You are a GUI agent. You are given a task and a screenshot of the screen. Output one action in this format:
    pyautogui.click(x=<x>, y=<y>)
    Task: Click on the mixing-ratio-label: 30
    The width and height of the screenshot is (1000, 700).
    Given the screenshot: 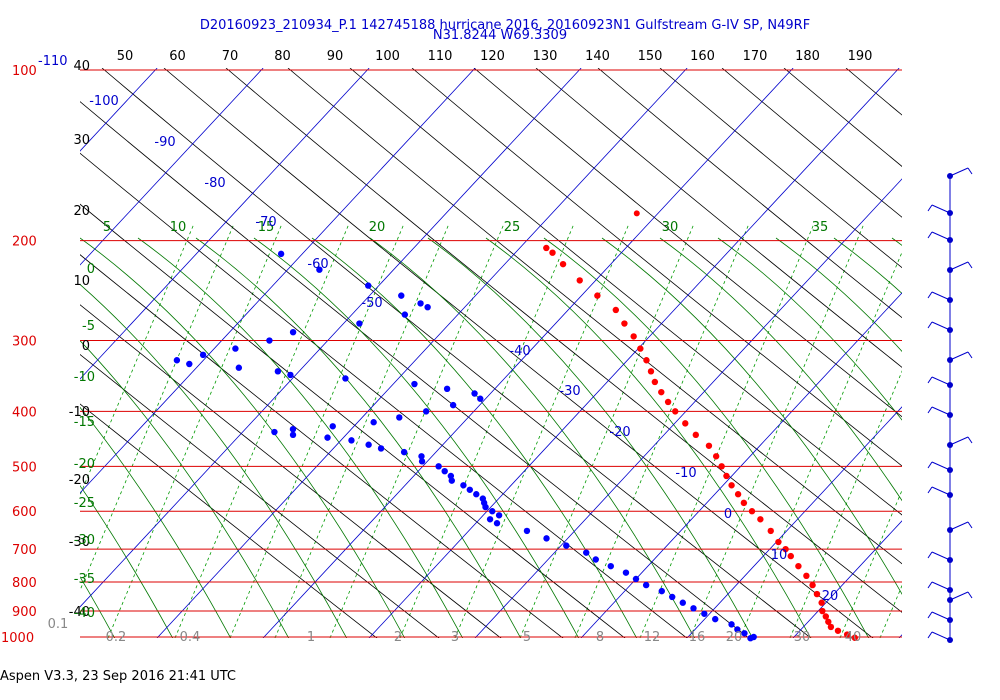 What is the action you would take?
    pyautogui.click(x=802, y=637)
    